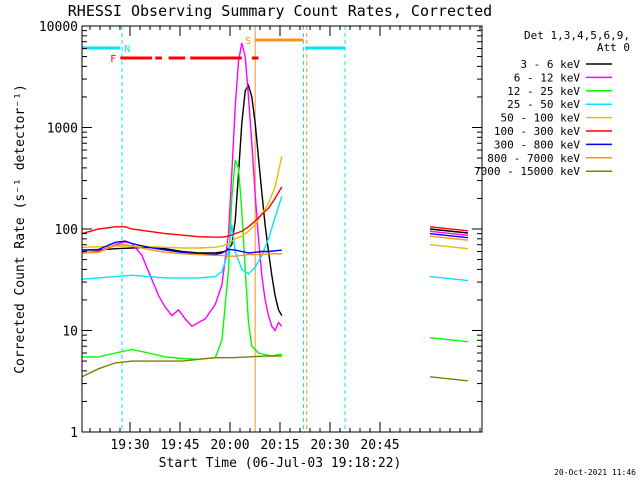  What do you see at coordinates (533, 158) in the screenshot?
I see `legend-label: 800 - 7000 keV` at bounding box center [533, 158].